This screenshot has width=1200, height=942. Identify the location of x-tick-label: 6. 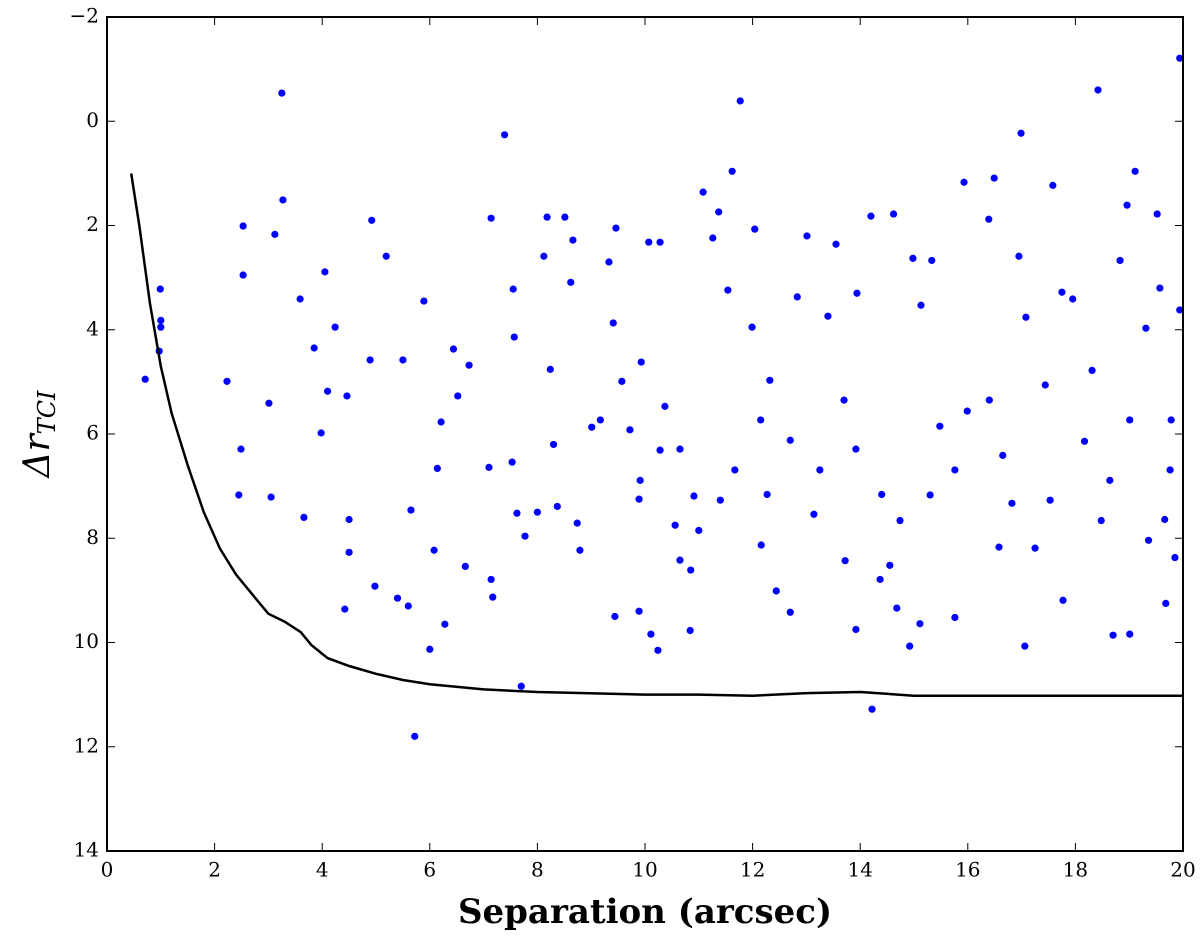
(429, 870).